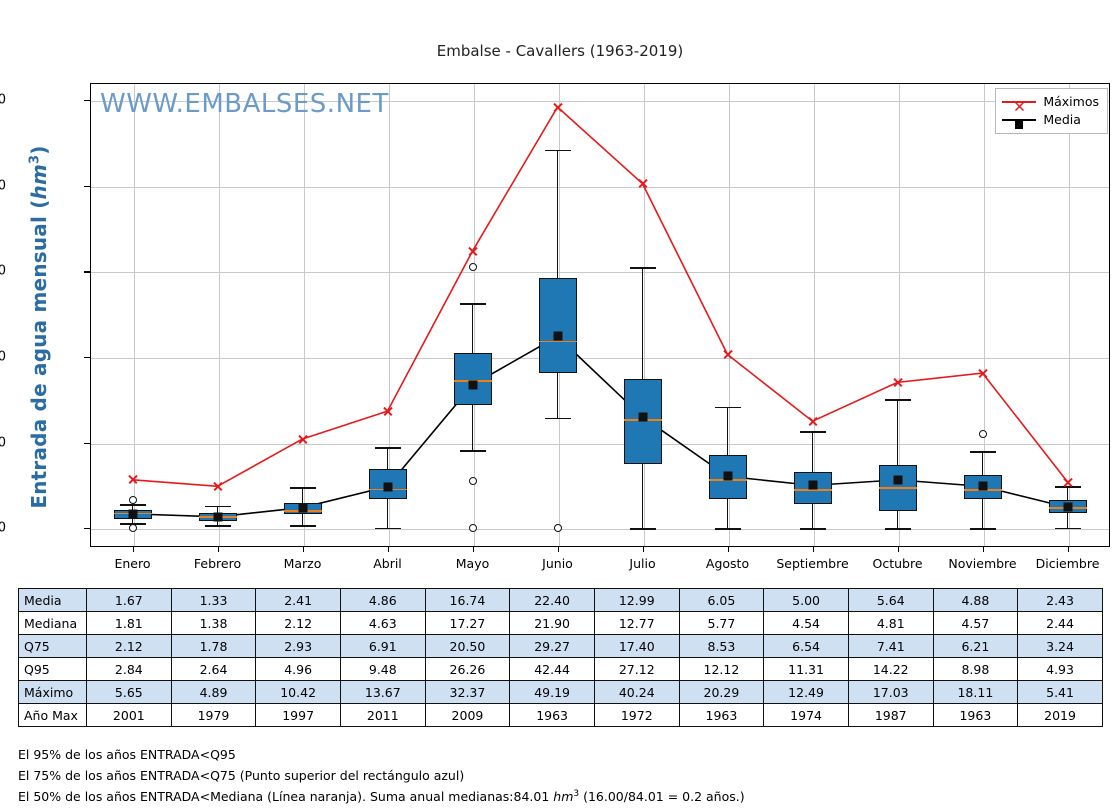 The image size is (1120, 810). I want to click on table-cell: 6.91, so click(382, 646).